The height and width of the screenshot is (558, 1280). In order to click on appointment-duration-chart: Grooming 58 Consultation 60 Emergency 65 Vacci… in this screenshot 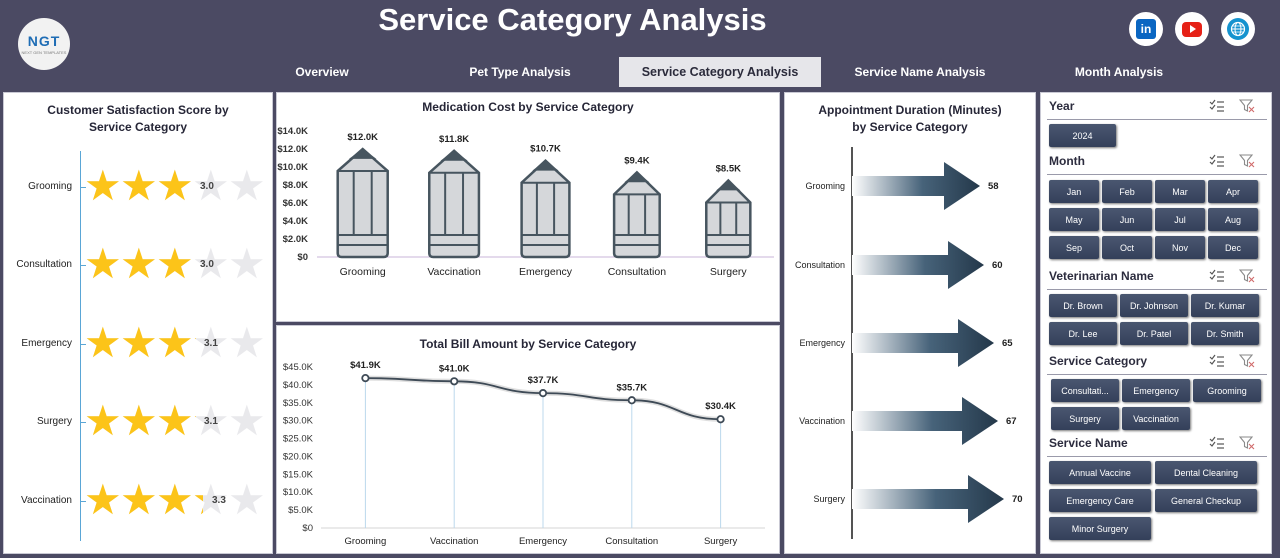, I will do `click(909, 343)`.